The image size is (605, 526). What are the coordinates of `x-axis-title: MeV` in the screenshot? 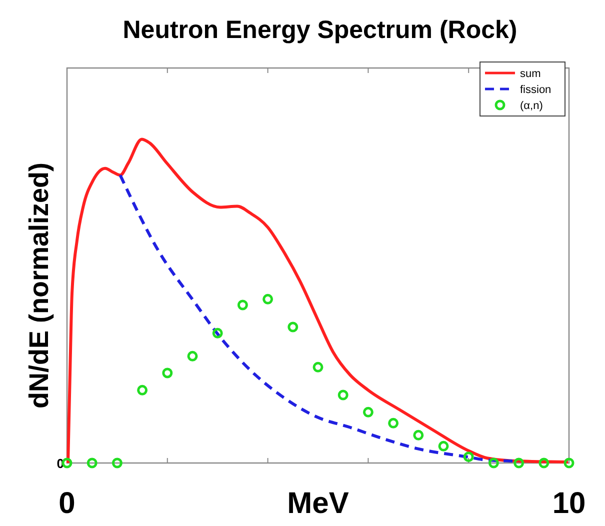 It's located at (318, 503).